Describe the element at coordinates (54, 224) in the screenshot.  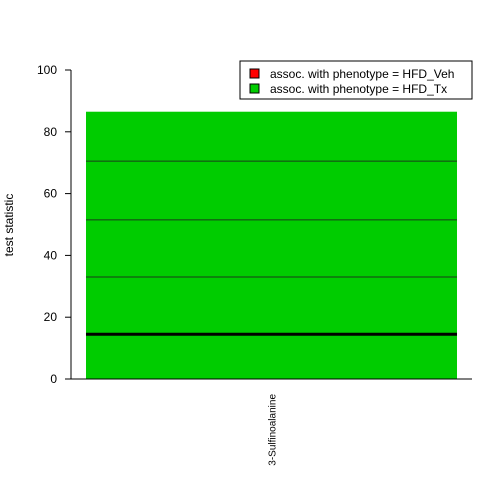
I see `y-axis-ticks: 0 20 40 60 80 100` at that location.